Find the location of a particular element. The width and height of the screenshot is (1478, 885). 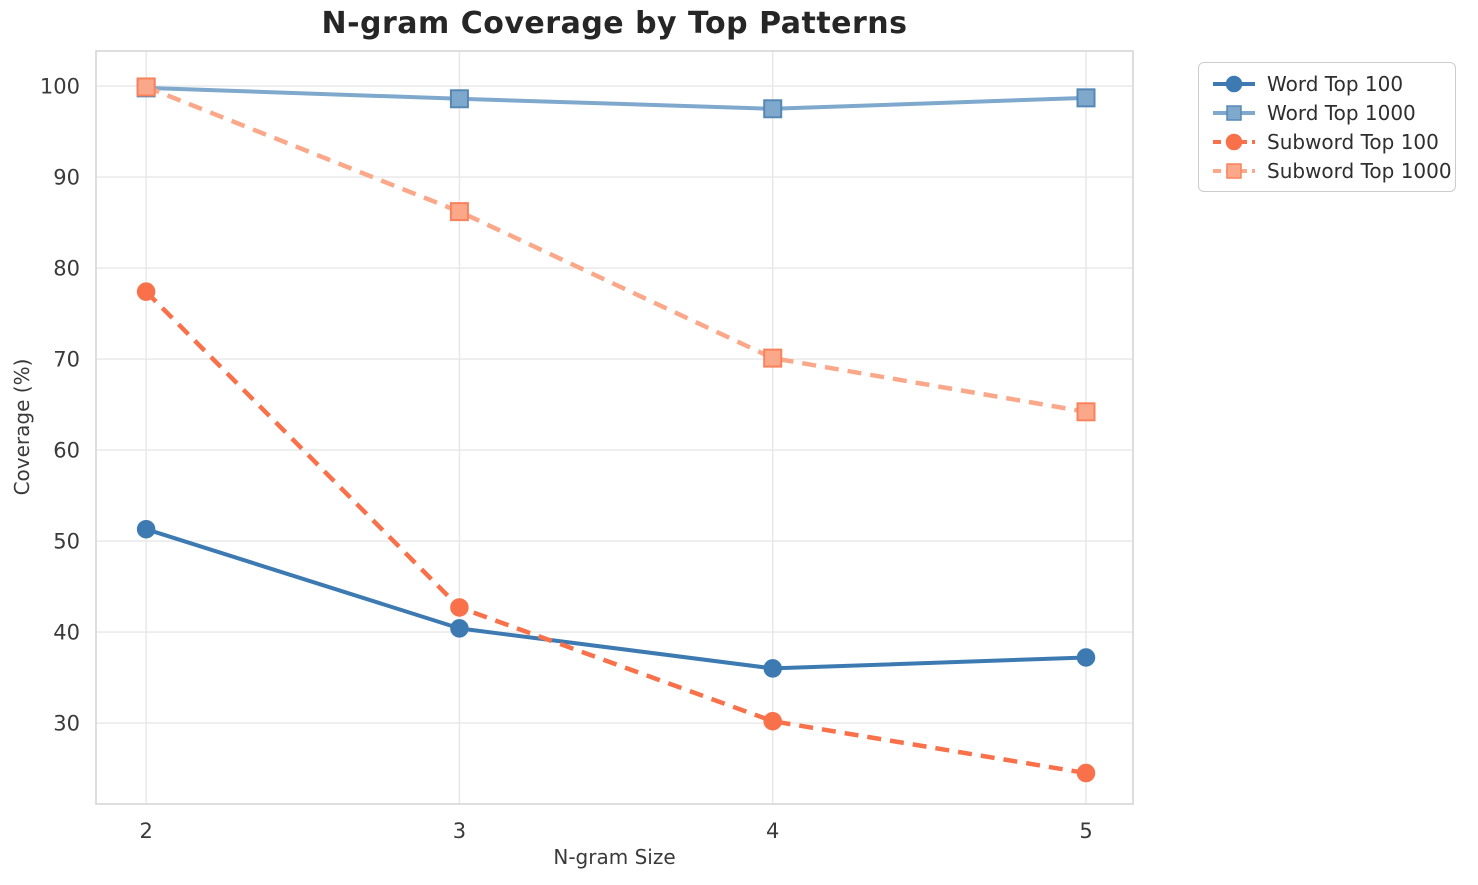

legend-label: Word Top 100 is located at coordinates (1335, 83).